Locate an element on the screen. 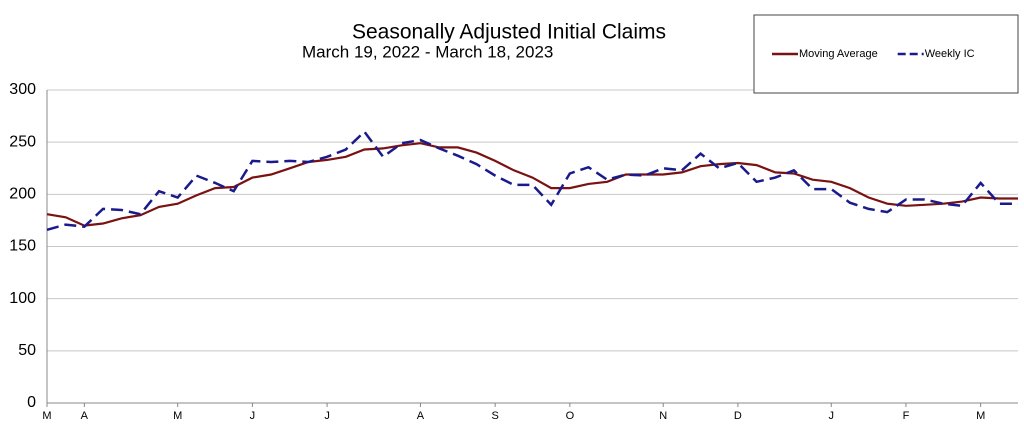  x-tick-label: O is located at coordinates (570, 416).